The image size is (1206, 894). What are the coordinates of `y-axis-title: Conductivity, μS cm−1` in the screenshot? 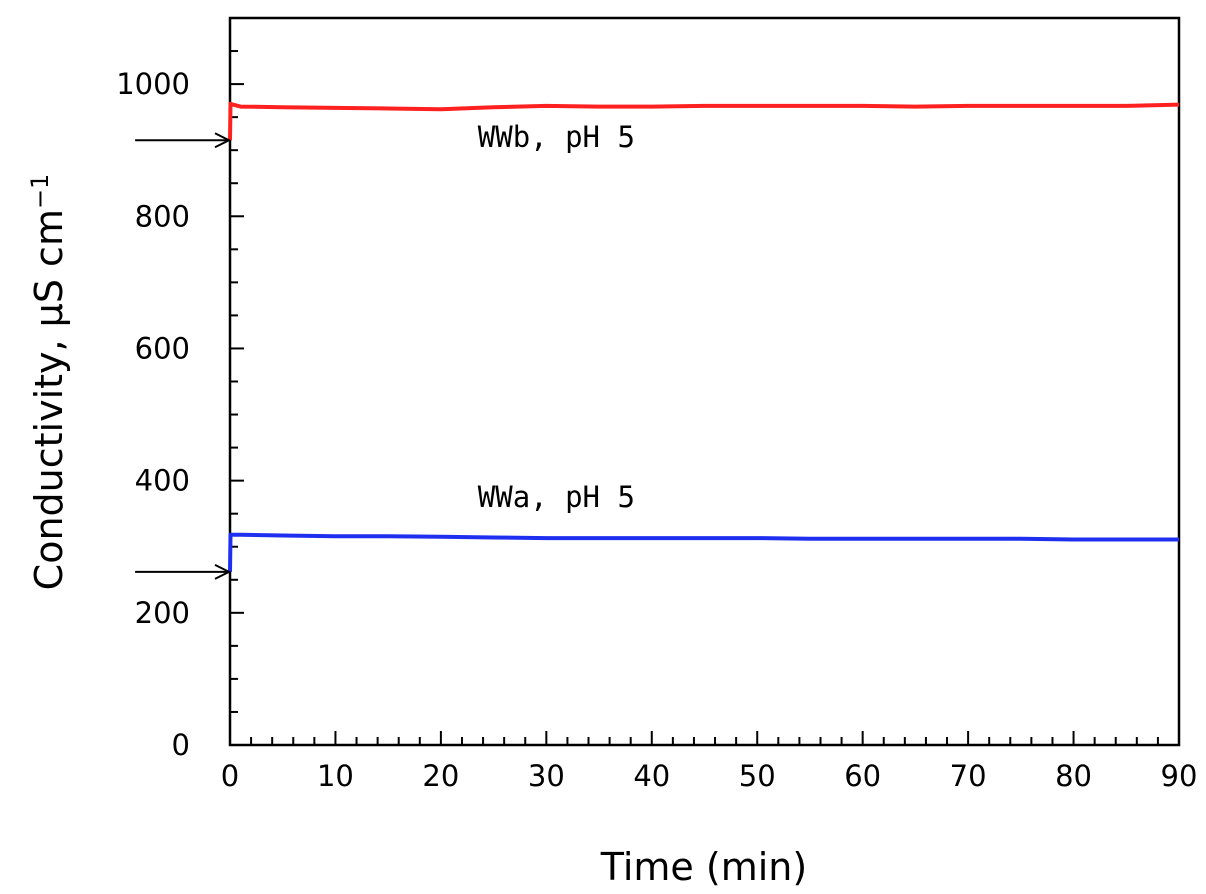 It's located at (48, 382).